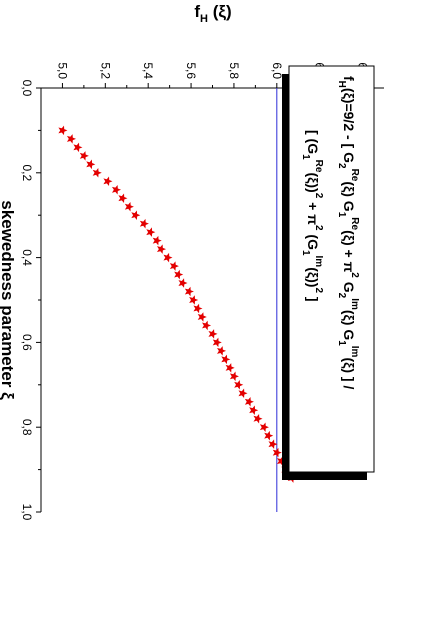 Image resolution: width=436 pixels, height=621 pixels. I want to click on x-tick-label: 0,4, so click(27, 257).